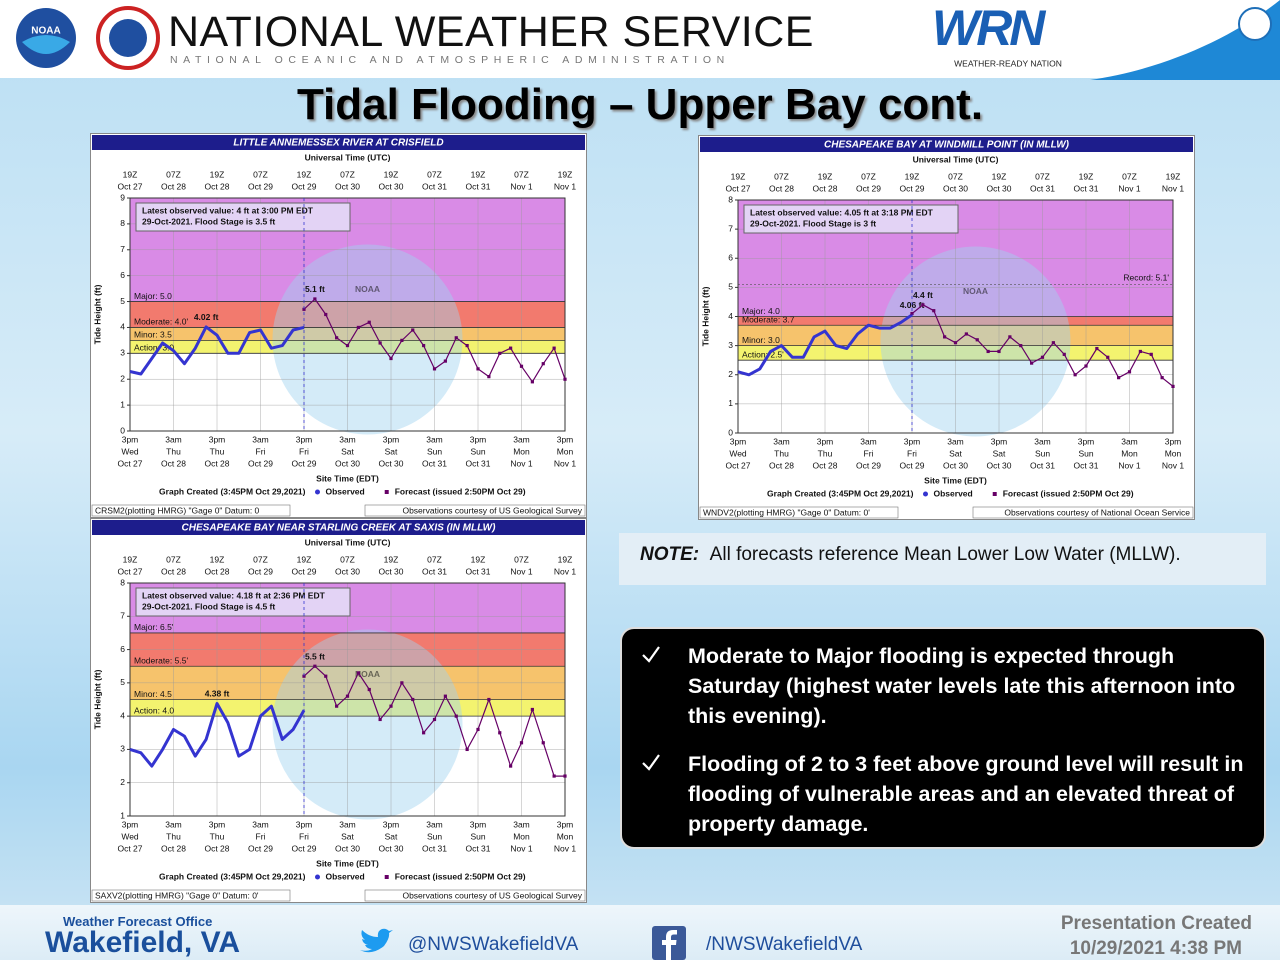 Image resolution: width=1280 pixels, height=960 pixels. Describe the element at coordinates (912, 305) in the screenshot. I see `peak-label: 4.06 ft` at that location.